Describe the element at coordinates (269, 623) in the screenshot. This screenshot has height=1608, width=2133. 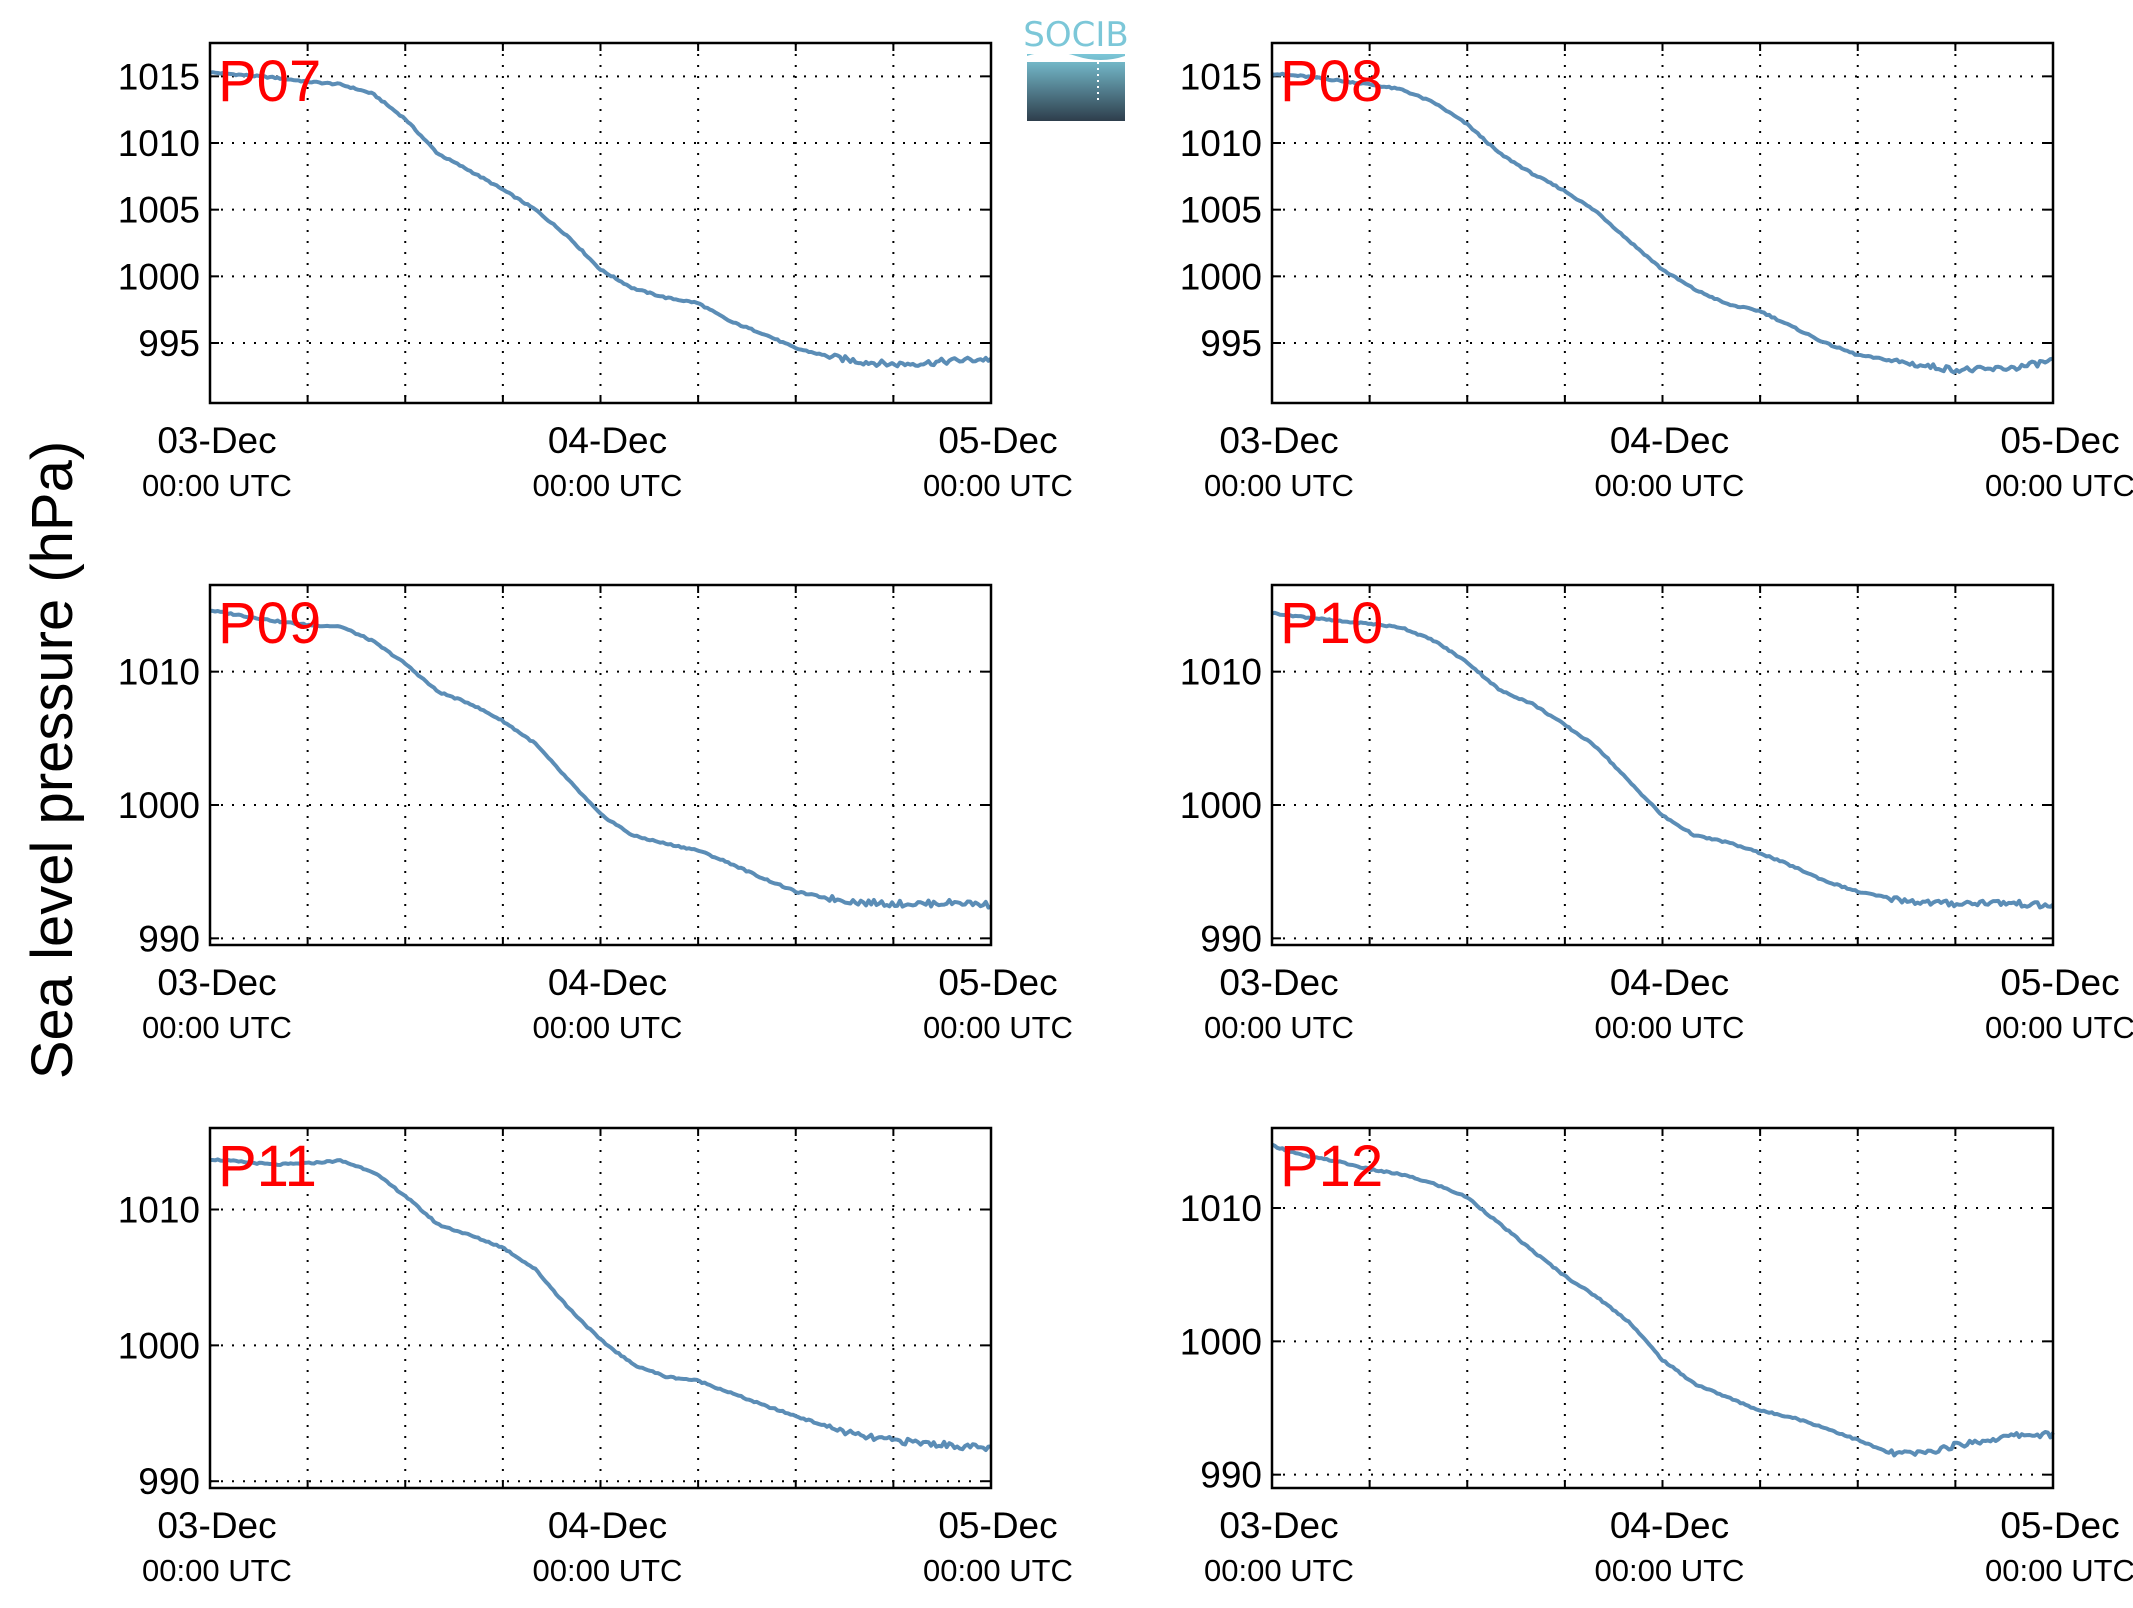
I see `station-label: P09` at that location.